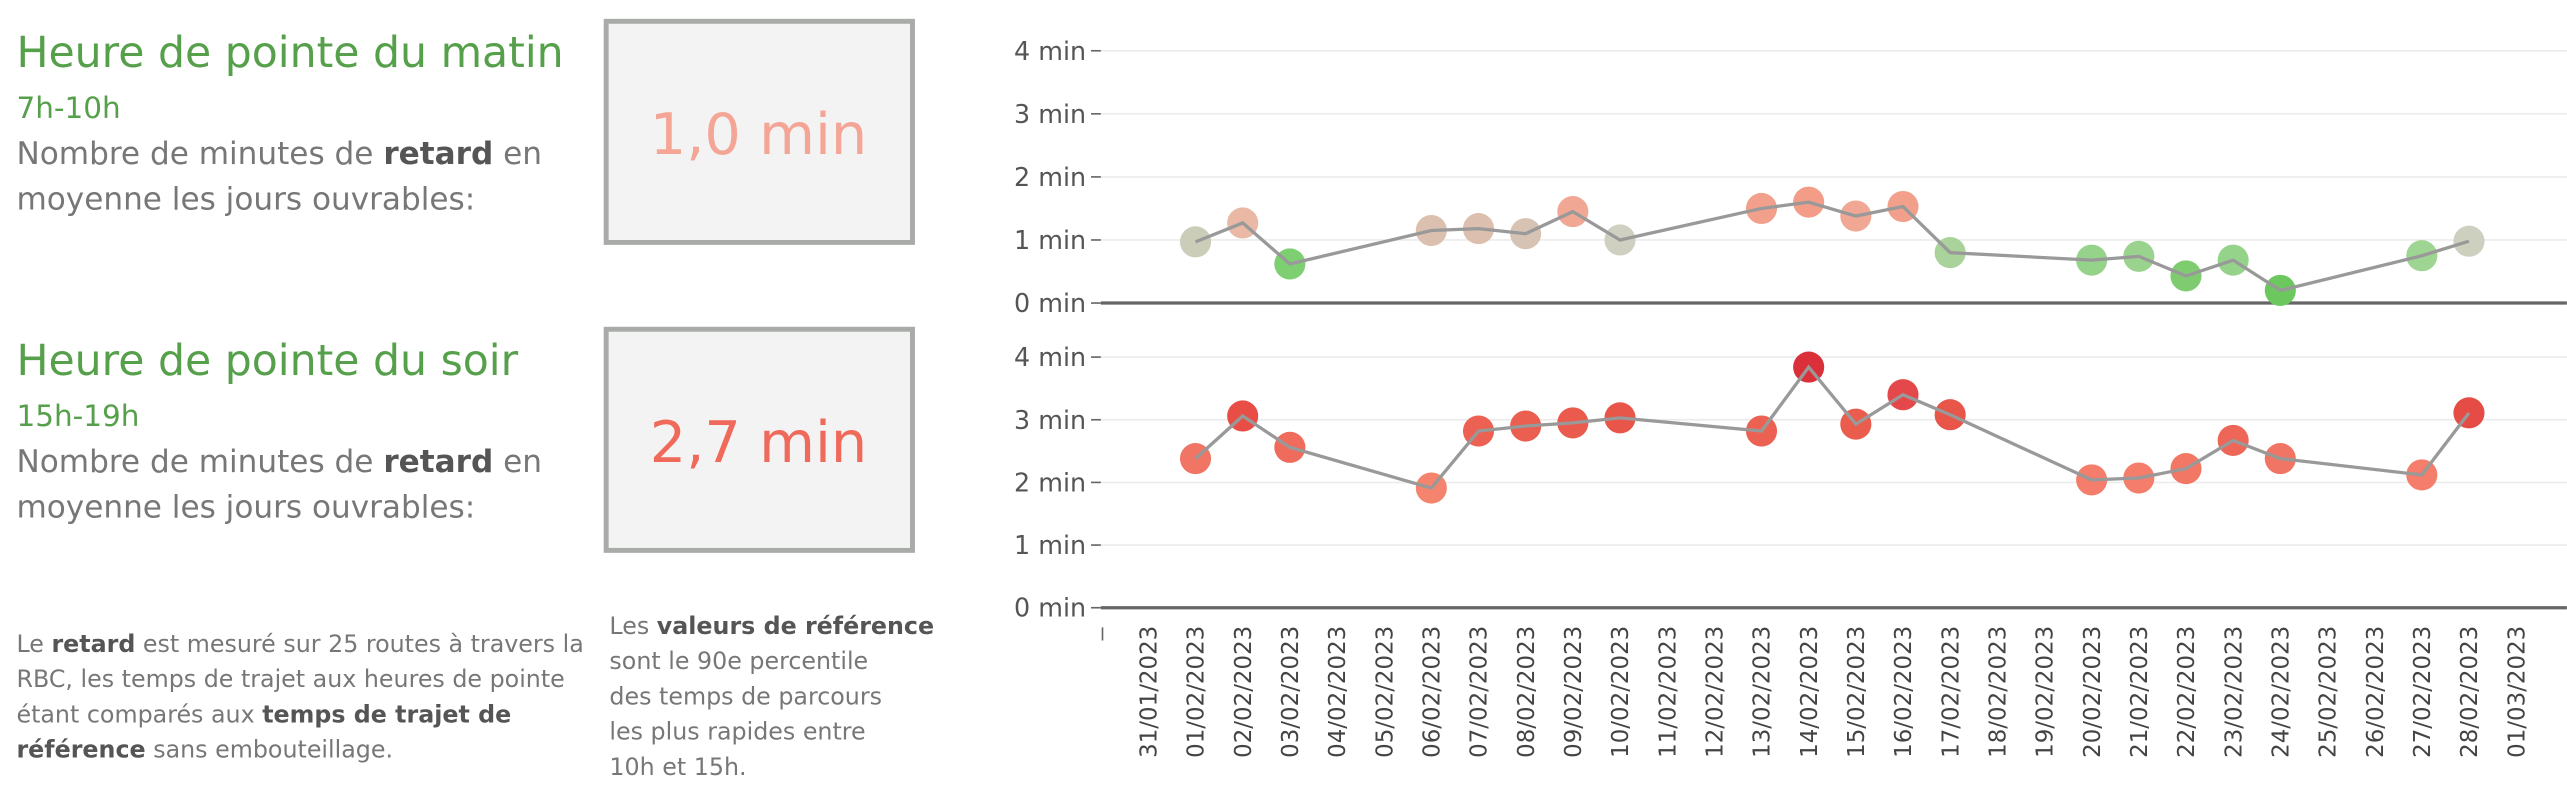  What do you see at coordinates (267, 361) in the screenshot?
I see `panel-title: Heure de pointe du soir` at bounding box center [267, 361].